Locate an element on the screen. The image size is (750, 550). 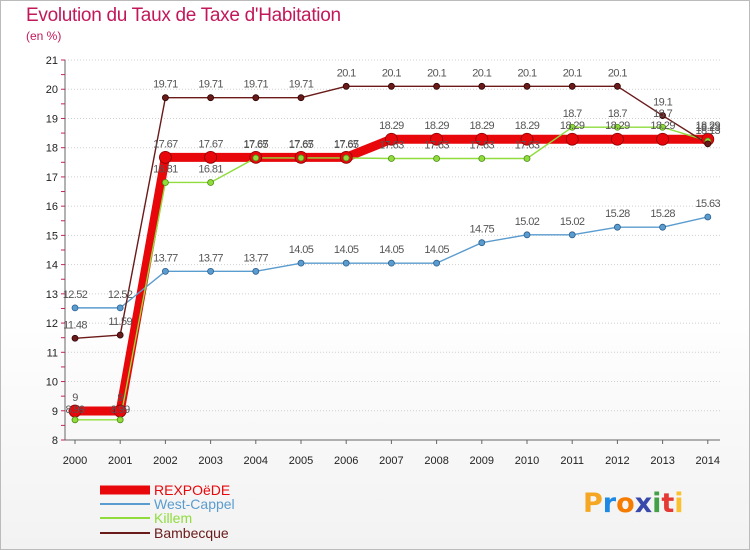
chart-title: Evolution du Taux de Taxe d'Habitation is located at coordinates (183, 15).